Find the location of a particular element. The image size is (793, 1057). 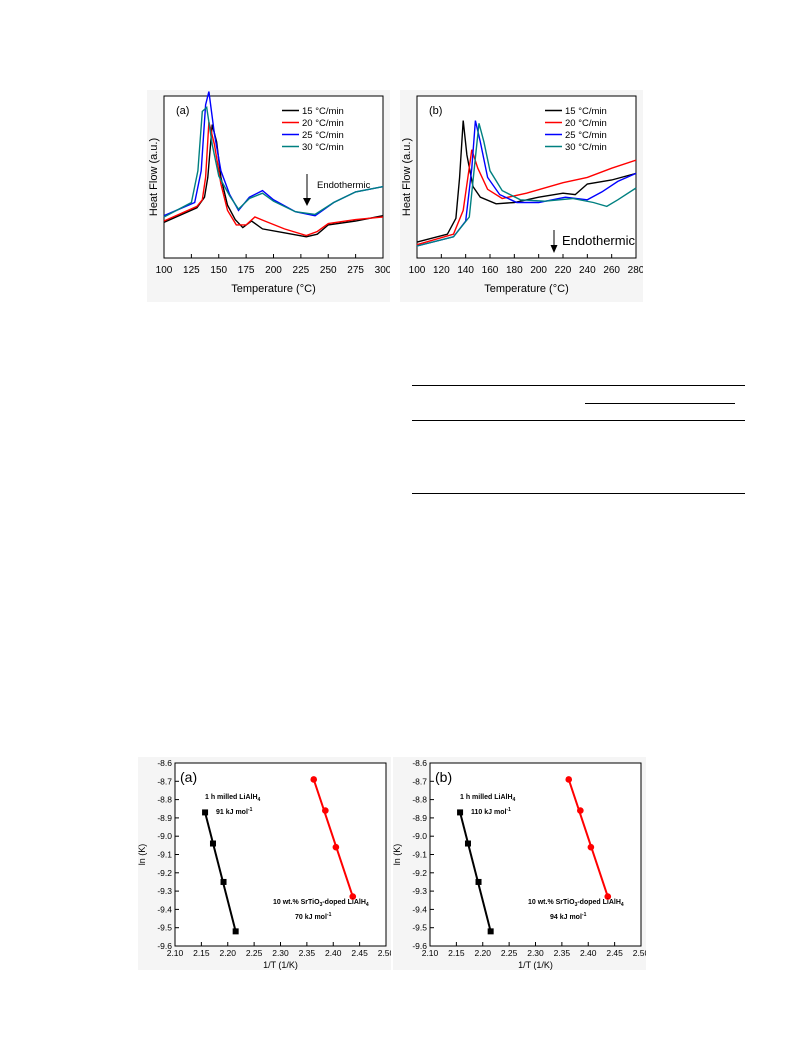

x-tick-label: 160 is located at coordinates (490, 270).